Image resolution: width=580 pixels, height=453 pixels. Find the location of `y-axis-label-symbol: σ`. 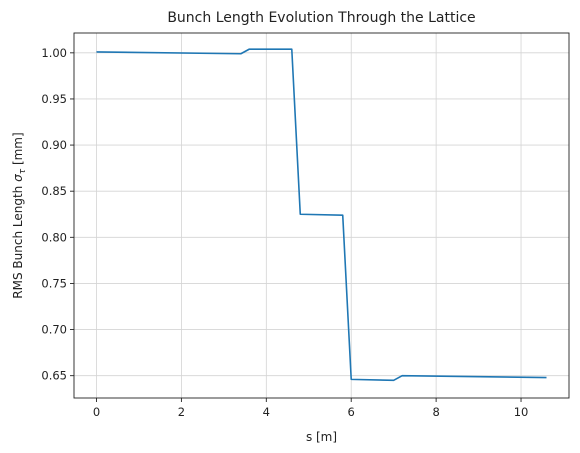

y-axis-label-symbol: σ is located at coordinates (18, 178).